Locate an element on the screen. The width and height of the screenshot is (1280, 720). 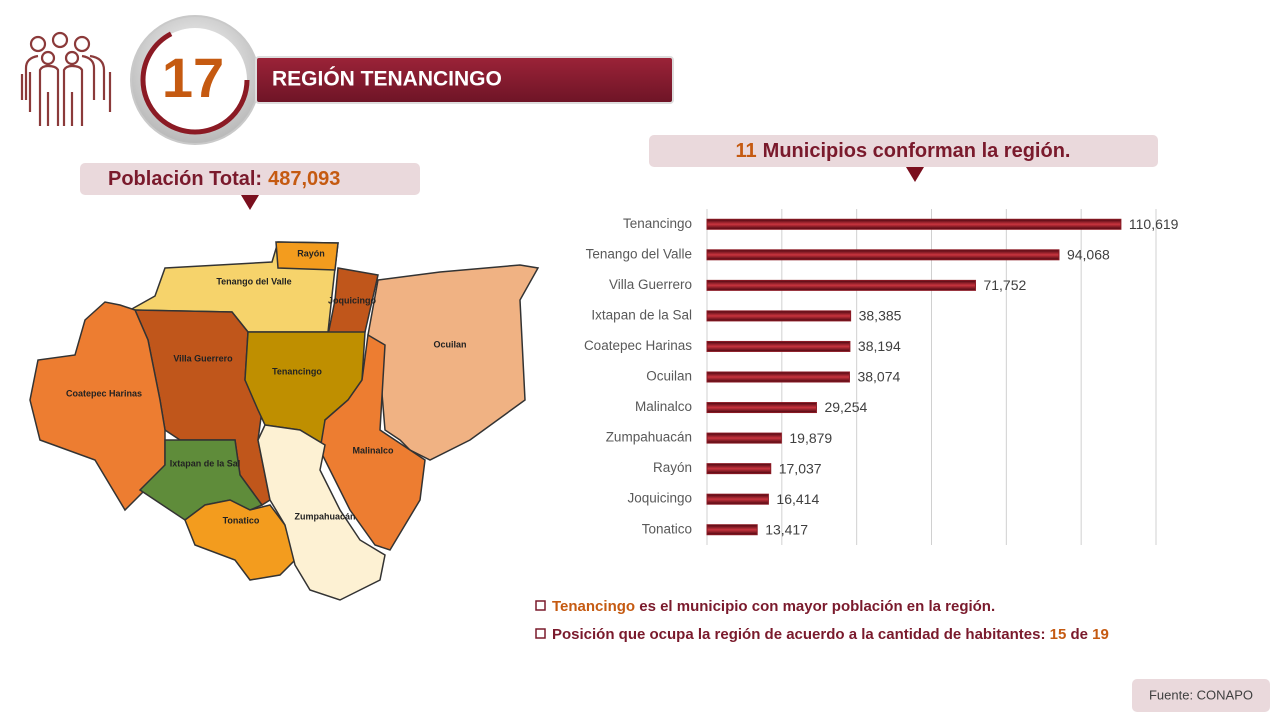
note-highlight: 15 is located at coordinates (1058, 634).